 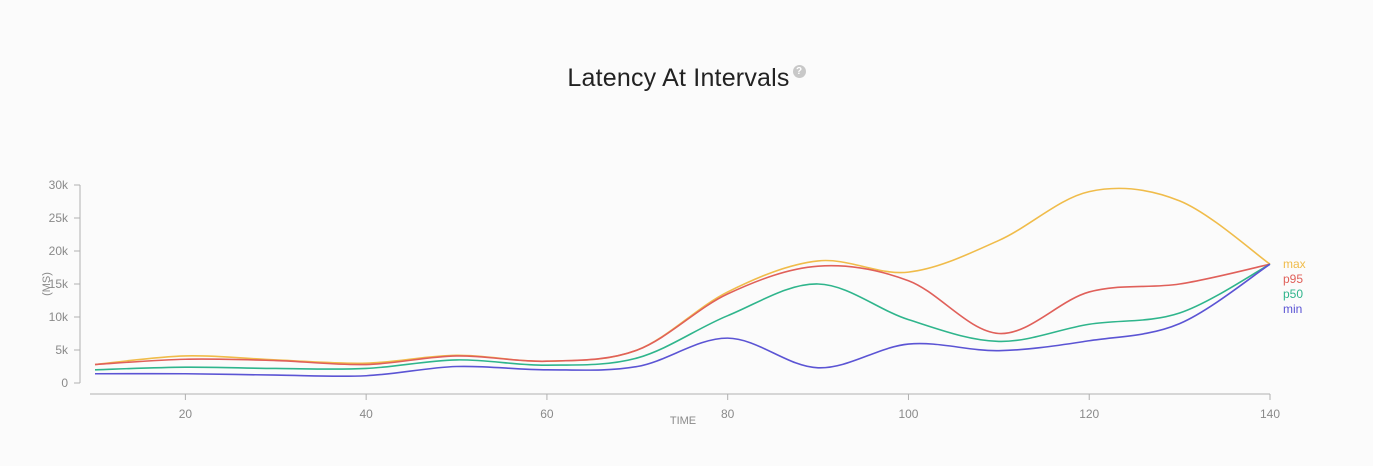 I want to click on y-tick-label: 20k, so click(x=59, y=251).